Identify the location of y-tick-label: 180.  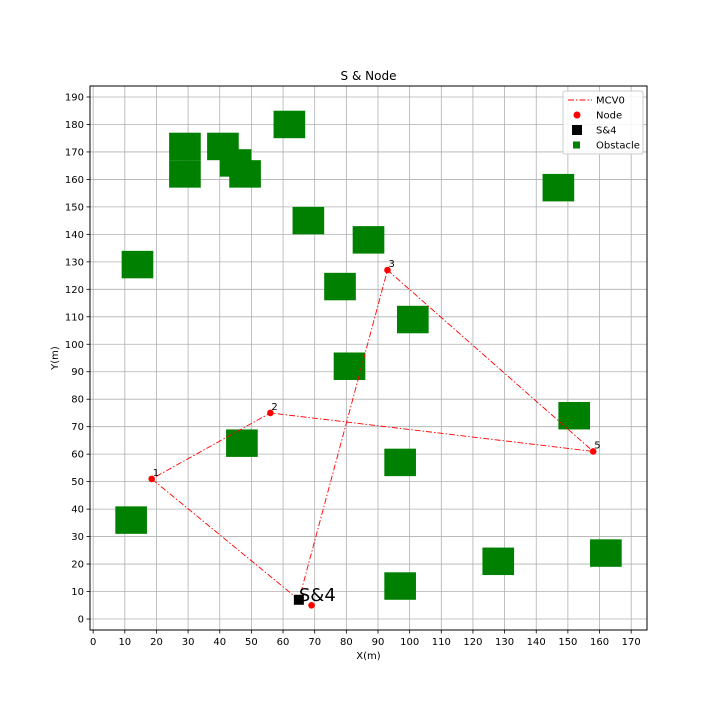
(74, 125).